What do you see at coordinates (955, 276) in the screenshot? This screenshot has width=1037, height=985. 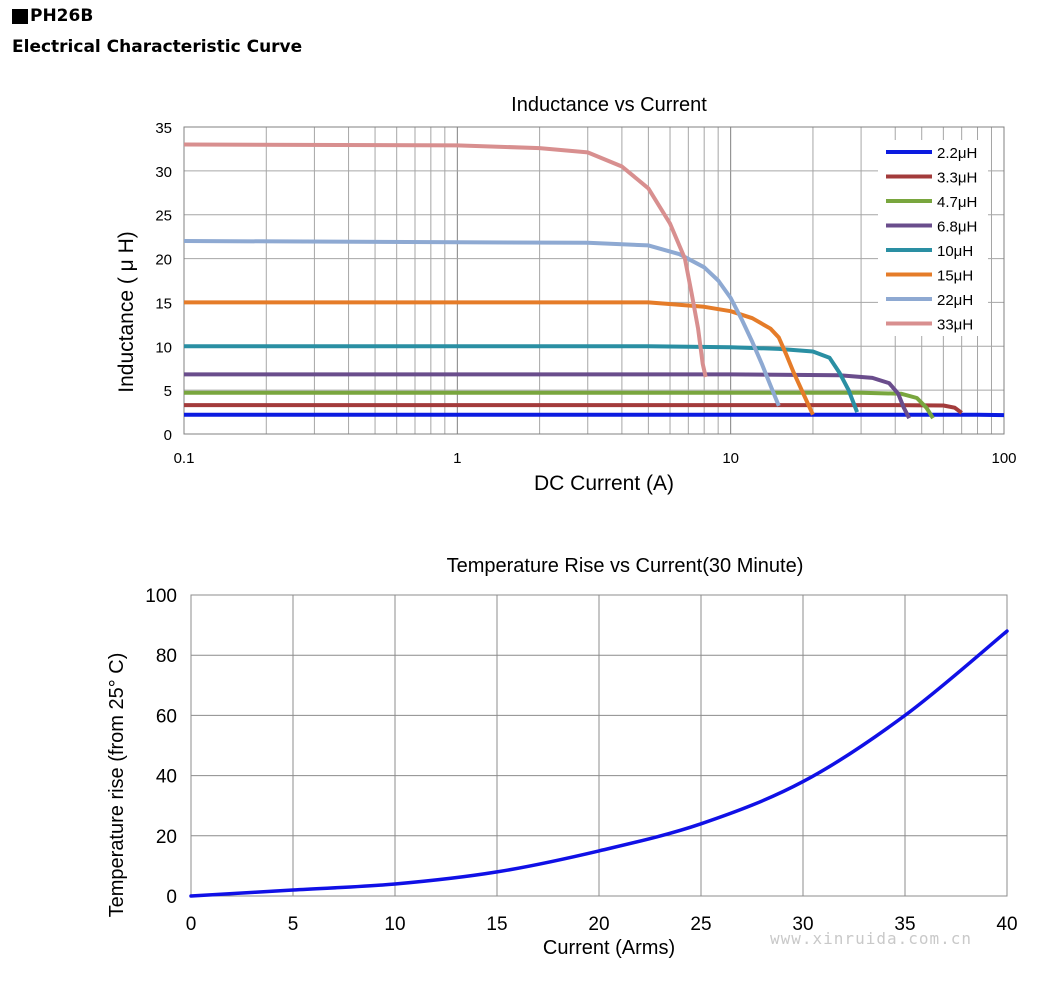 I see `legend-entry-label: 15μH` at bounding box center [955, 276].